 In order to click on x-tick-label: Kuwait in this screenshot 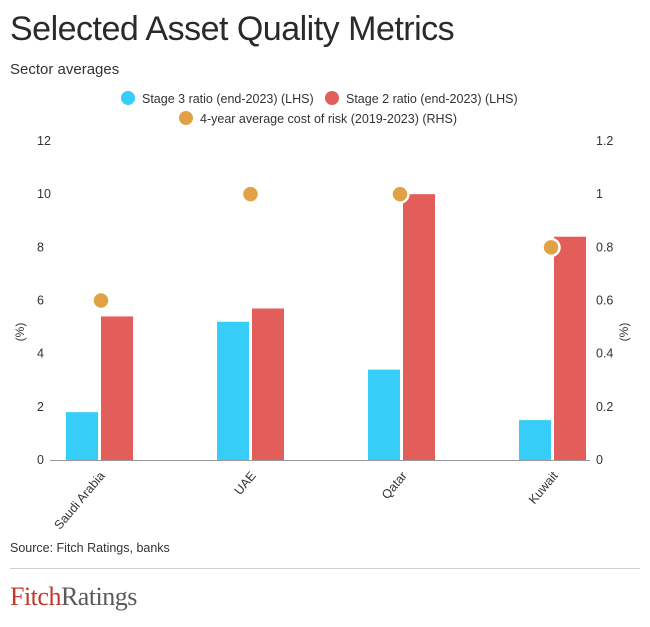, I will do `click(543, 488)`.